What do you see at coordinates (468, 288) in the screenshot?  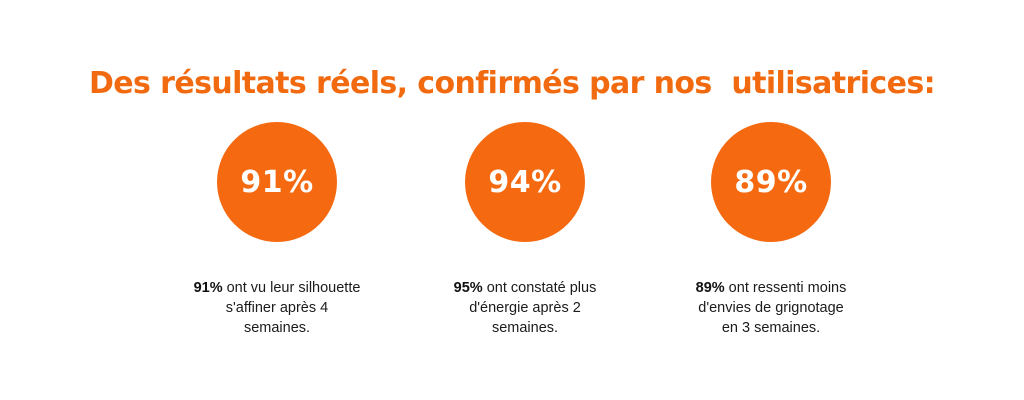 I see `stat-description-highlight: 95%` at bounding box center [468, 288].